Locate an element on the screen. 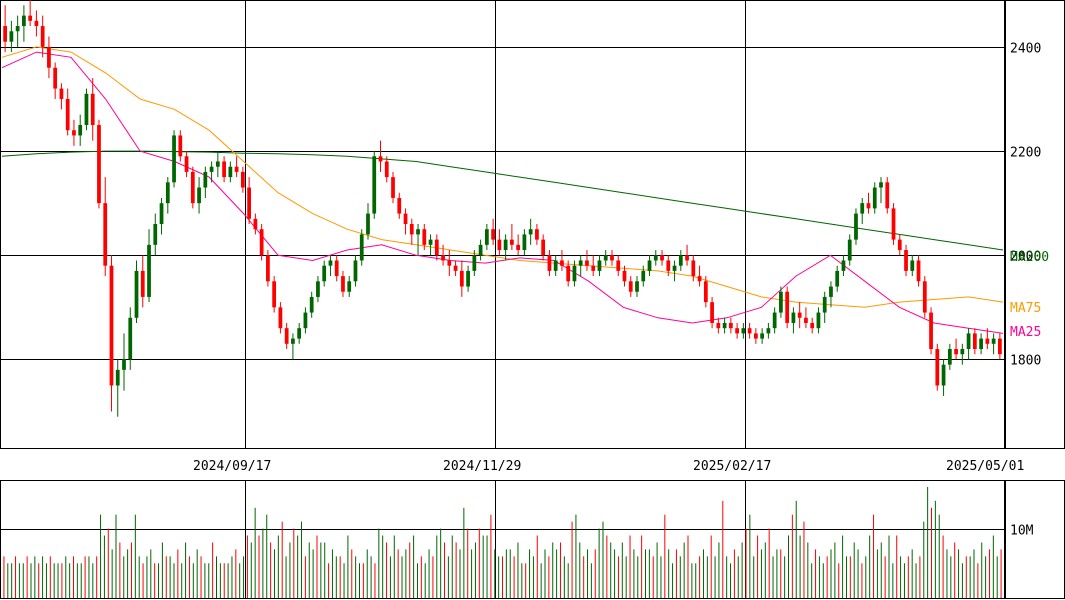 The height and width of the screenshot is (600, 1065). x-tick-label: 2025/05/01 is located at coordinates (985, 466).